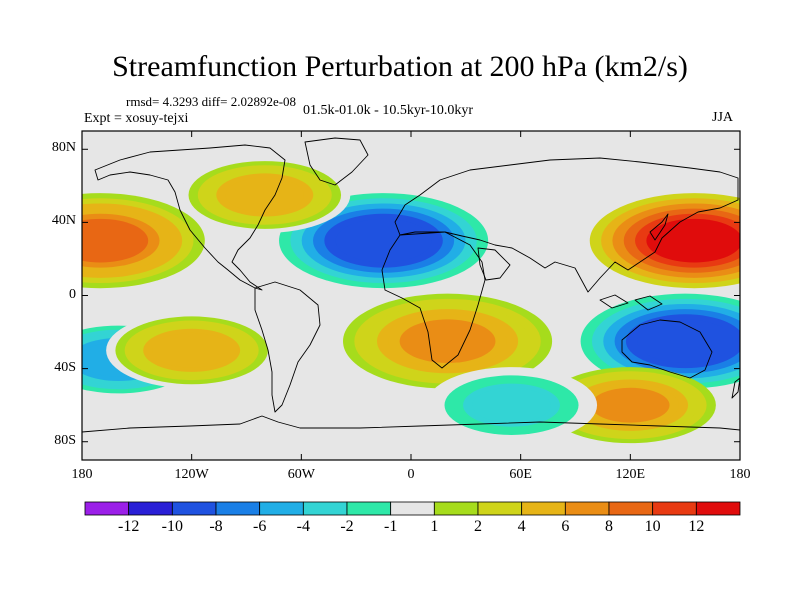 Image resolution: width=800 pixels, height=600 pixels. What do you see at coordinates (63, 221) in the screenshot?
I see `y-tick-label: 40N` at bounding box center [63, 221].